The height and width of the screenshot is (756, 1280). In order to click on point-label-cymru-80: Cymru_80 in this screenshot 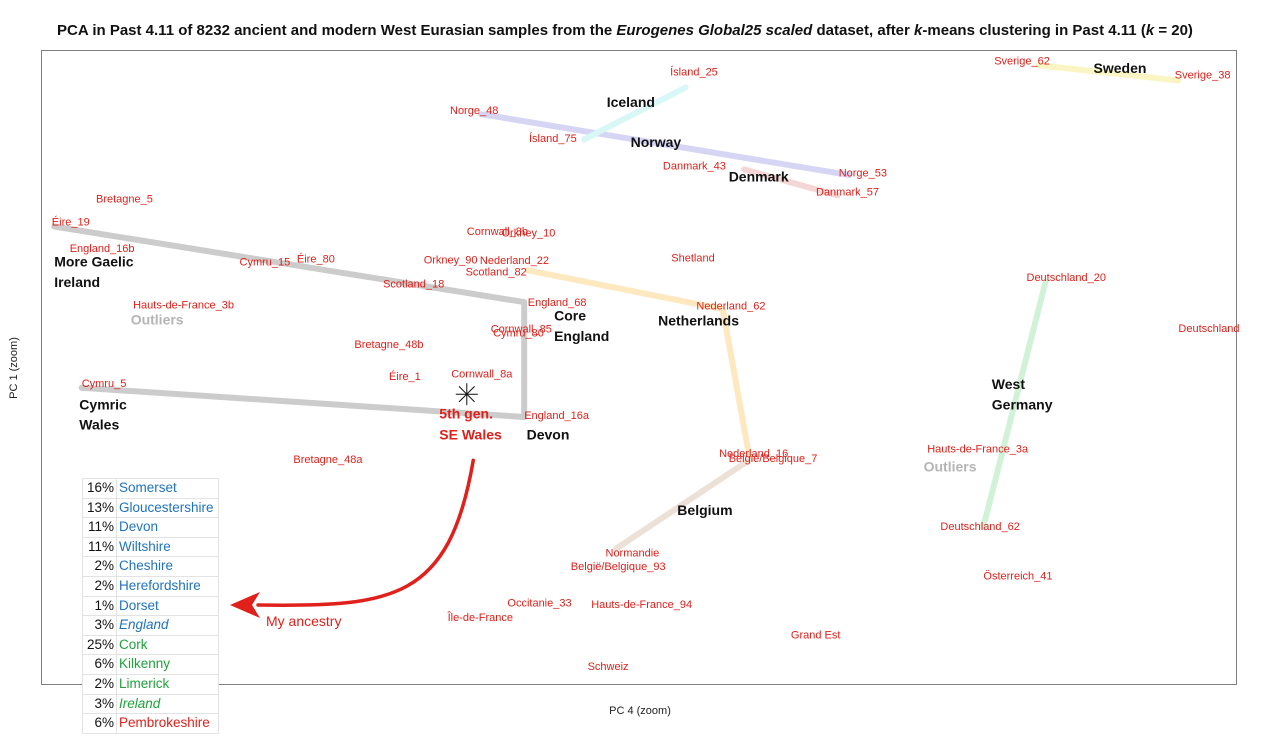, I will do `click(518, 333)`.